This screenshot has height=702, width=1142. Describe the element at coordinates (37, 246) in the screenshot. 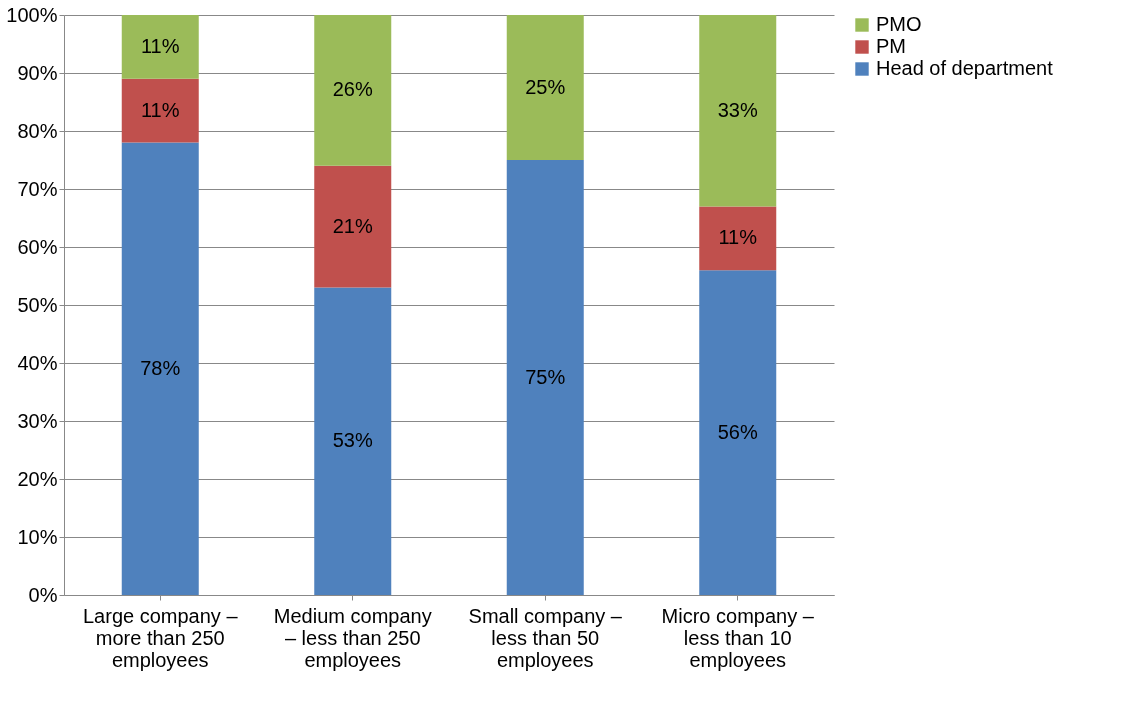

I see `y-tick-label: 60%` at that location.